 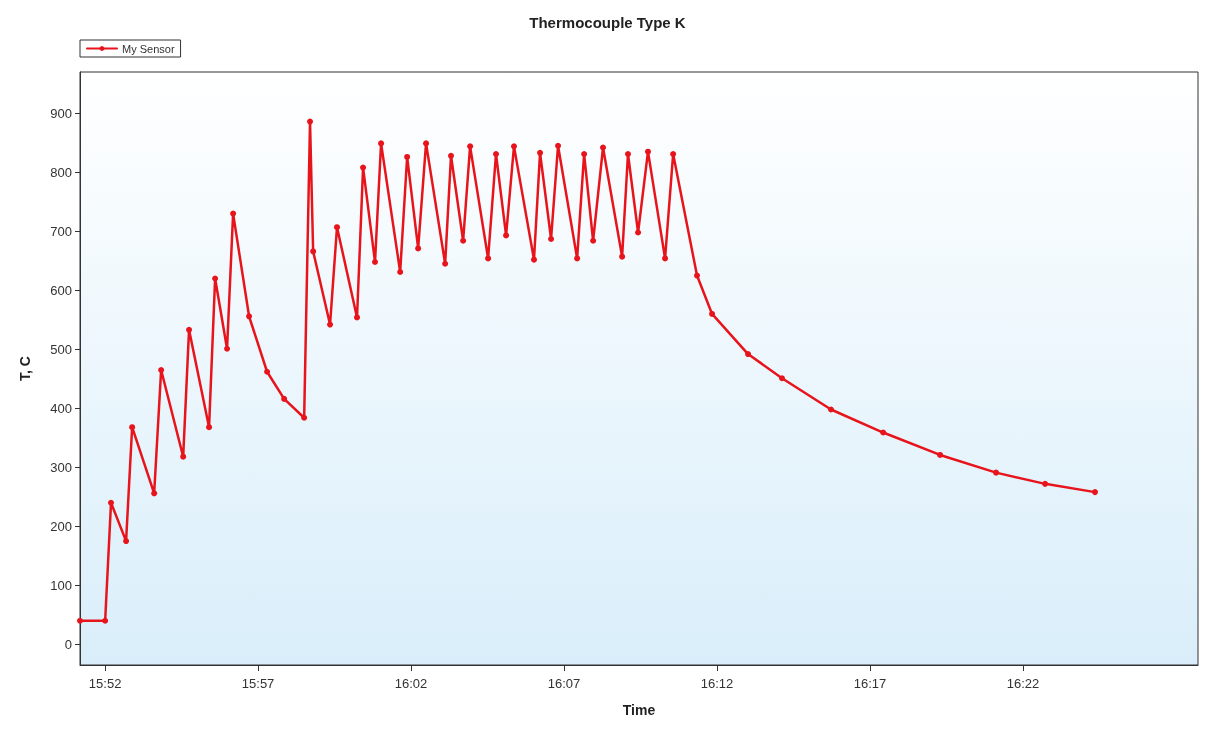 What do you see at coordinates (1023, 683) in the screenshot?
I see `x-tick-label: 16:22` at bounding box center [1023, 683].